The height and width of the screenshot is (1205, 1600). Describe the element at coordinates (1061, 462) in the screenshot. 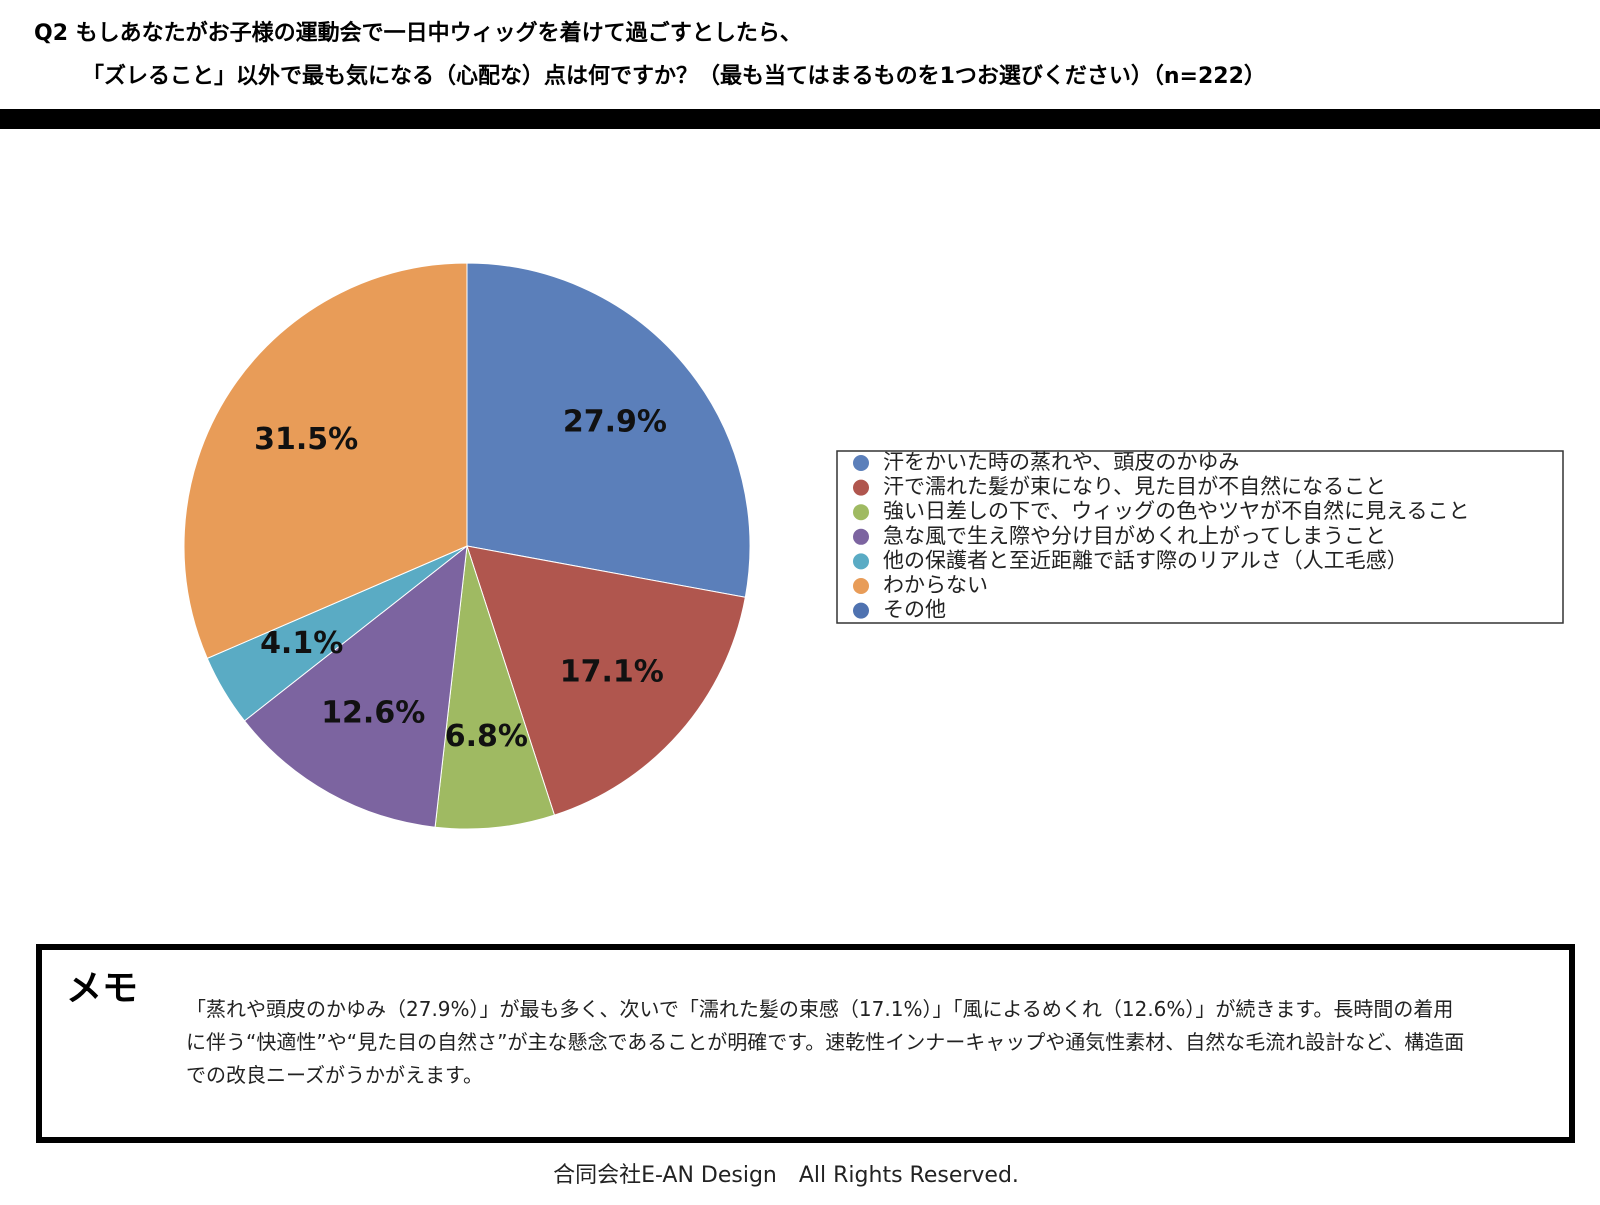

I see `legend-label: 汗をかいた時の蒸れや、頭皮のかゆみ` at that location.